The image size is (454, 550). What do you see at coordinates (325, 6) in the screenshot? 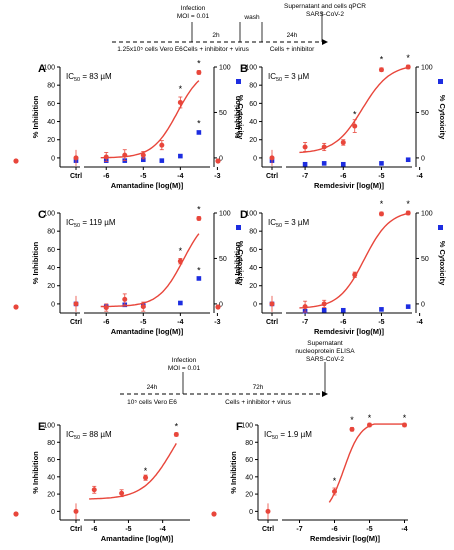
I see `timeline-text: Supernatant and cells qPCR` at bounding box center [325, 6].